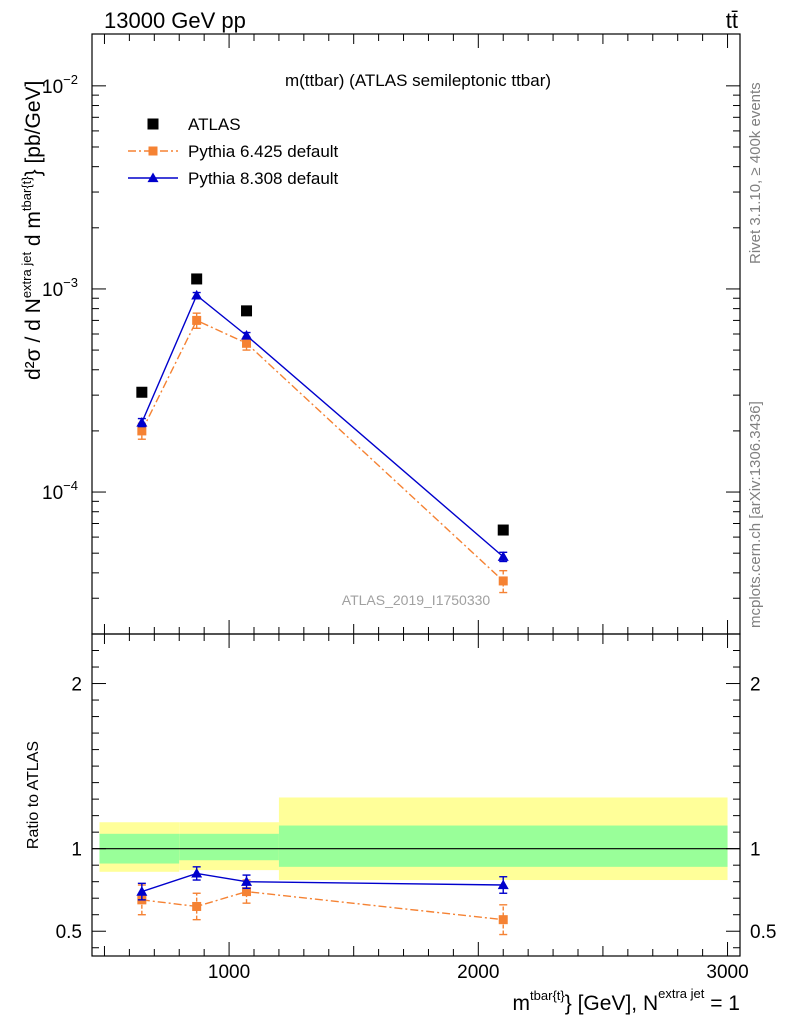  What do you see at coordinates (214, 124) in the screenshot?
I see `legend-label: ATLAS` at bounding box center [214, 124].